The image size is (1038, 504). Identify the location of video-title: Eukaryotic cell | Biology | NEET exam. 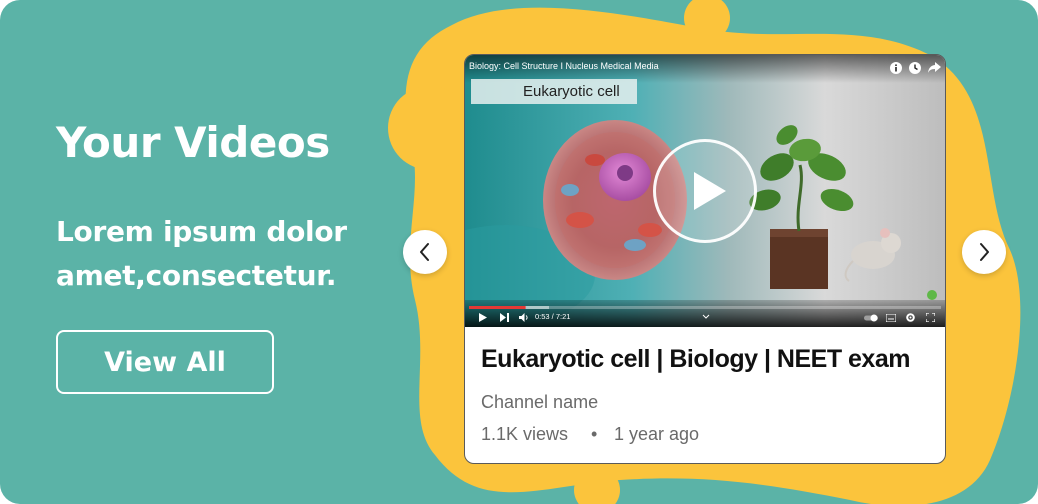
(695, 359).